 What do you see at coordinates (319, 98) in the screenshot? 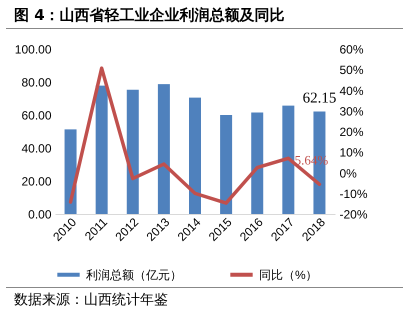
I see `data-label: 62.15` at bounding box center [319, 98].